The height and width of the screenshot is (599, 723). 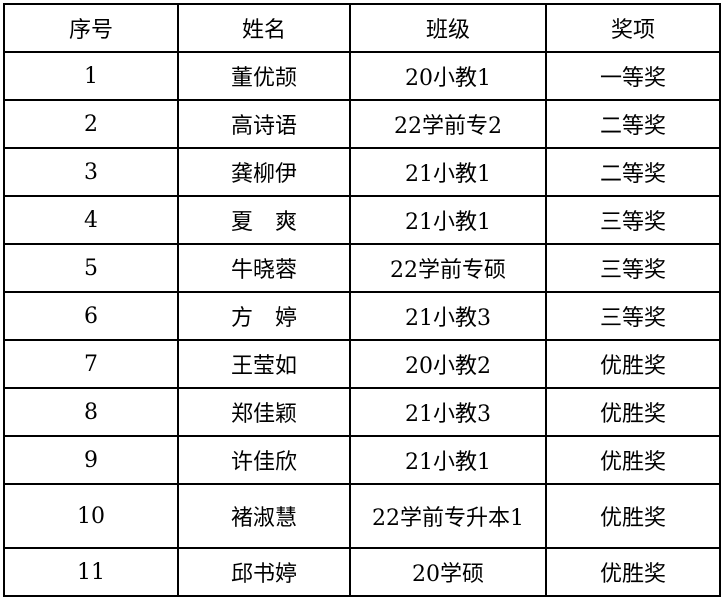 What do you see at coordinates (91, 516) in the screenshot?
I see `cell-index: 10` at bounding box center [91, 516].